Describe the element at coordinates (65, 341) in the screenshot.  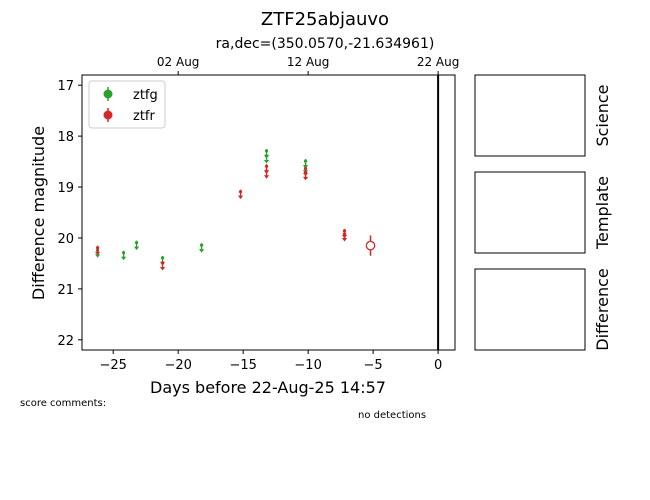
I see `y-tick-label: 22` at that location.